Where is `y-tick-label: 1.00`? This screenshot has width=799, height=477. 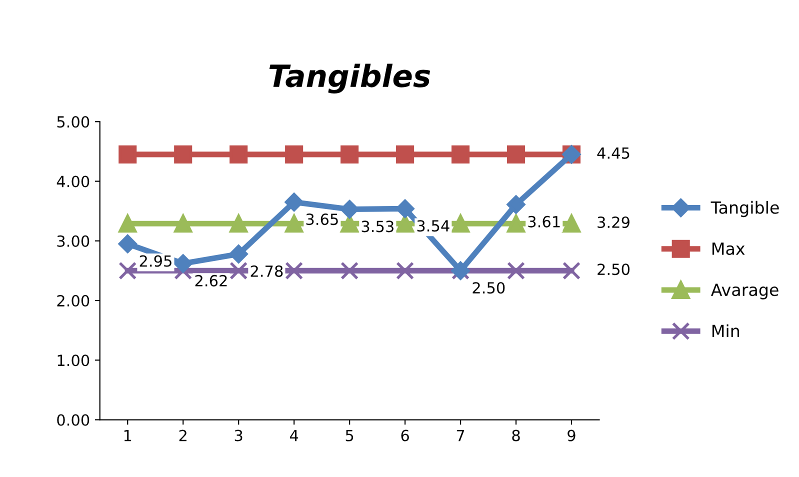
y-tick-label: 1.00 is located at coordinates (74, 360).